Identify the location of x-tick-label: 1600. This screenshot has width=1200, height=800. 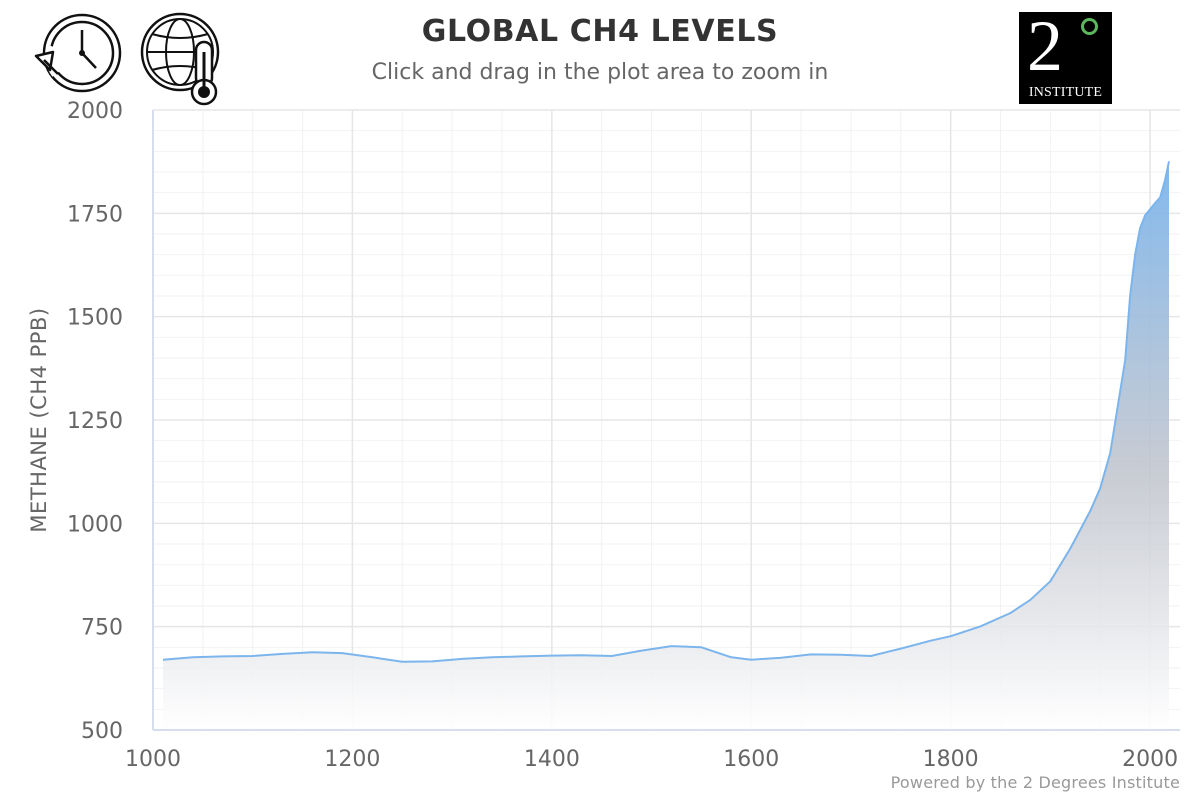
(751, 759).